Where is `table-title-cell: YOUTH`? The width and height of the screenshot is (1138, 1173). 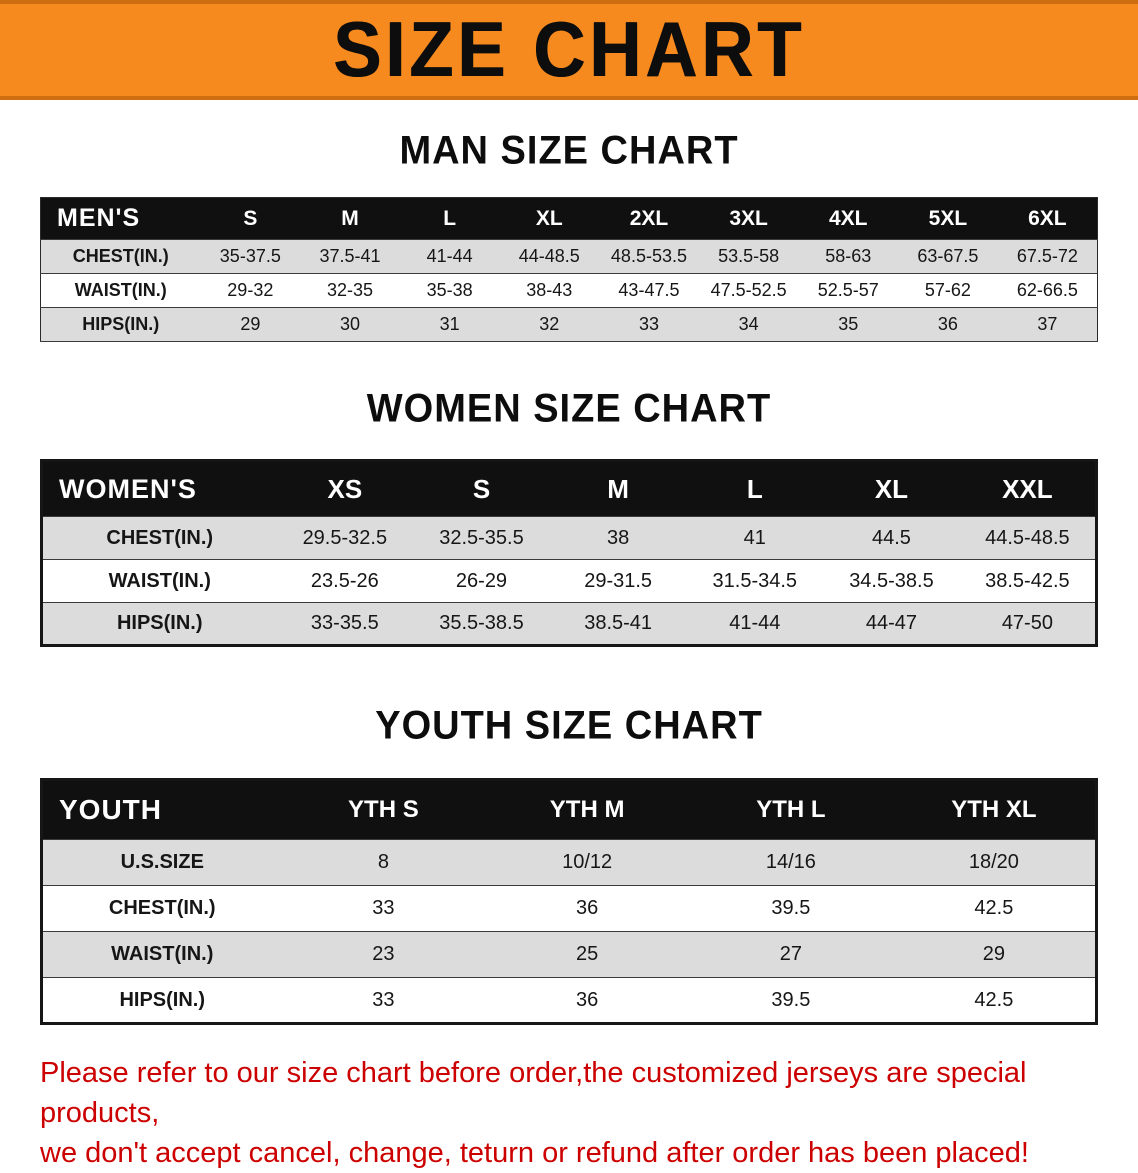 table-title-cell: YOUTH is located at coordinates (161, 809).